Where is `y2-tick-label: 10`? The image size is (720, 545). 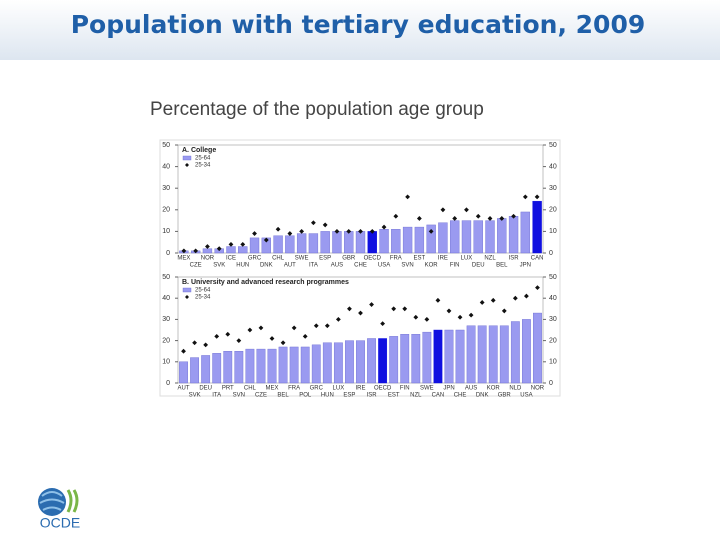 y2-tick-label: 10 is located at coordinates (553, 231).